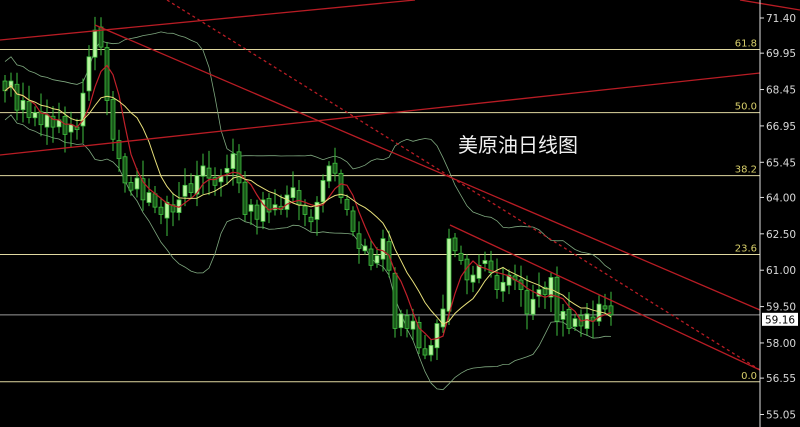 Image resolution: width=800 pixels, height=427 pixels. I want to click on tick-label: 62.50, so click(781, 235).